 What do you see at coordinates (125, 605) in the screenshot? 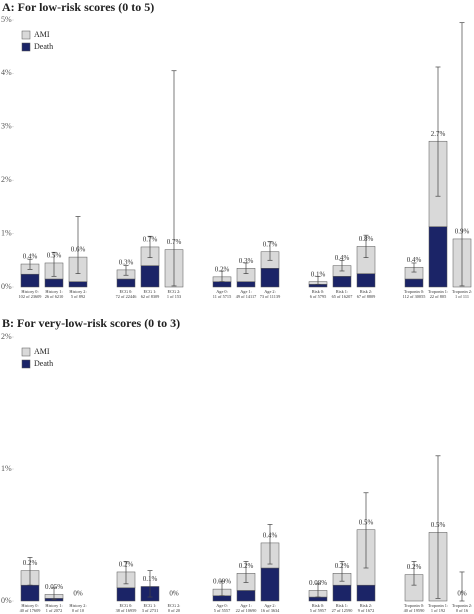
I see `x-tick-label: ECG 0:` at bounding box center [125, 605].